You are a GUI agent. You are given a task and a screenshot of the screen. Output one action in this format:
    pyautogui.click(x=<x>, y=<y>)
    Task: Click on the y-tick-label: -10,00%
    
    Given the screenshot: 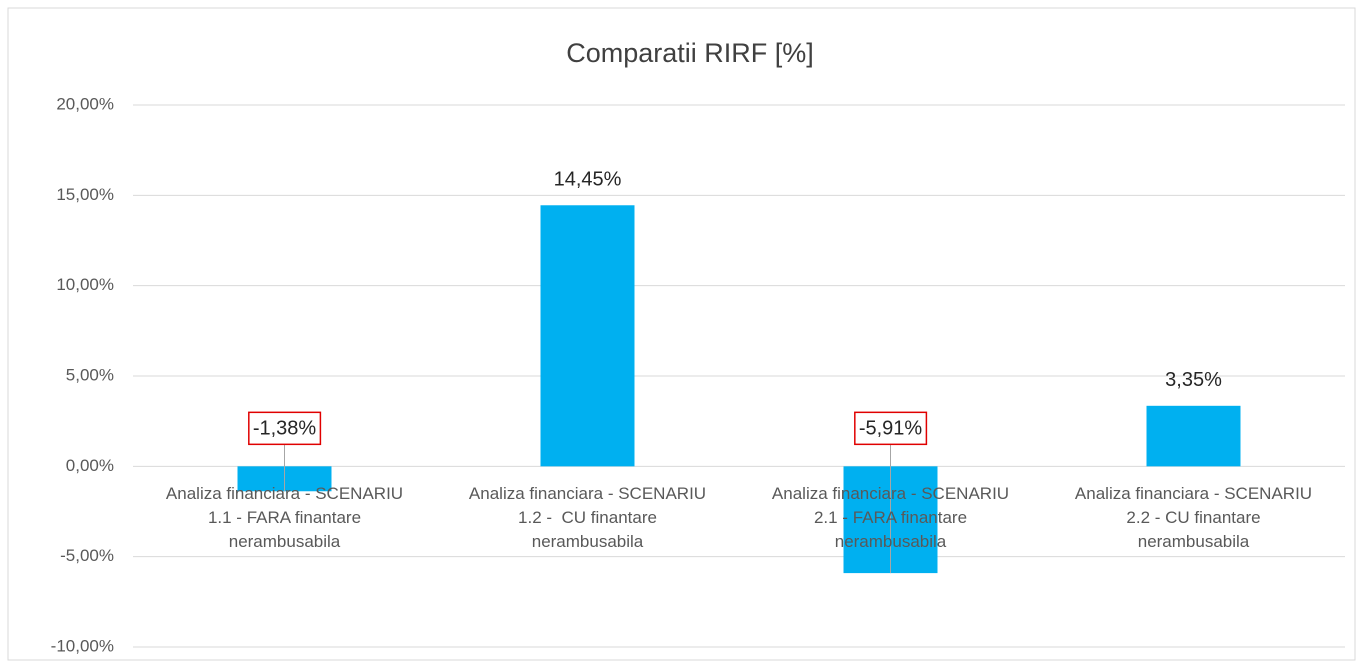 What is the action you would take?
    pyautogui.click(x=82, y=645)
    